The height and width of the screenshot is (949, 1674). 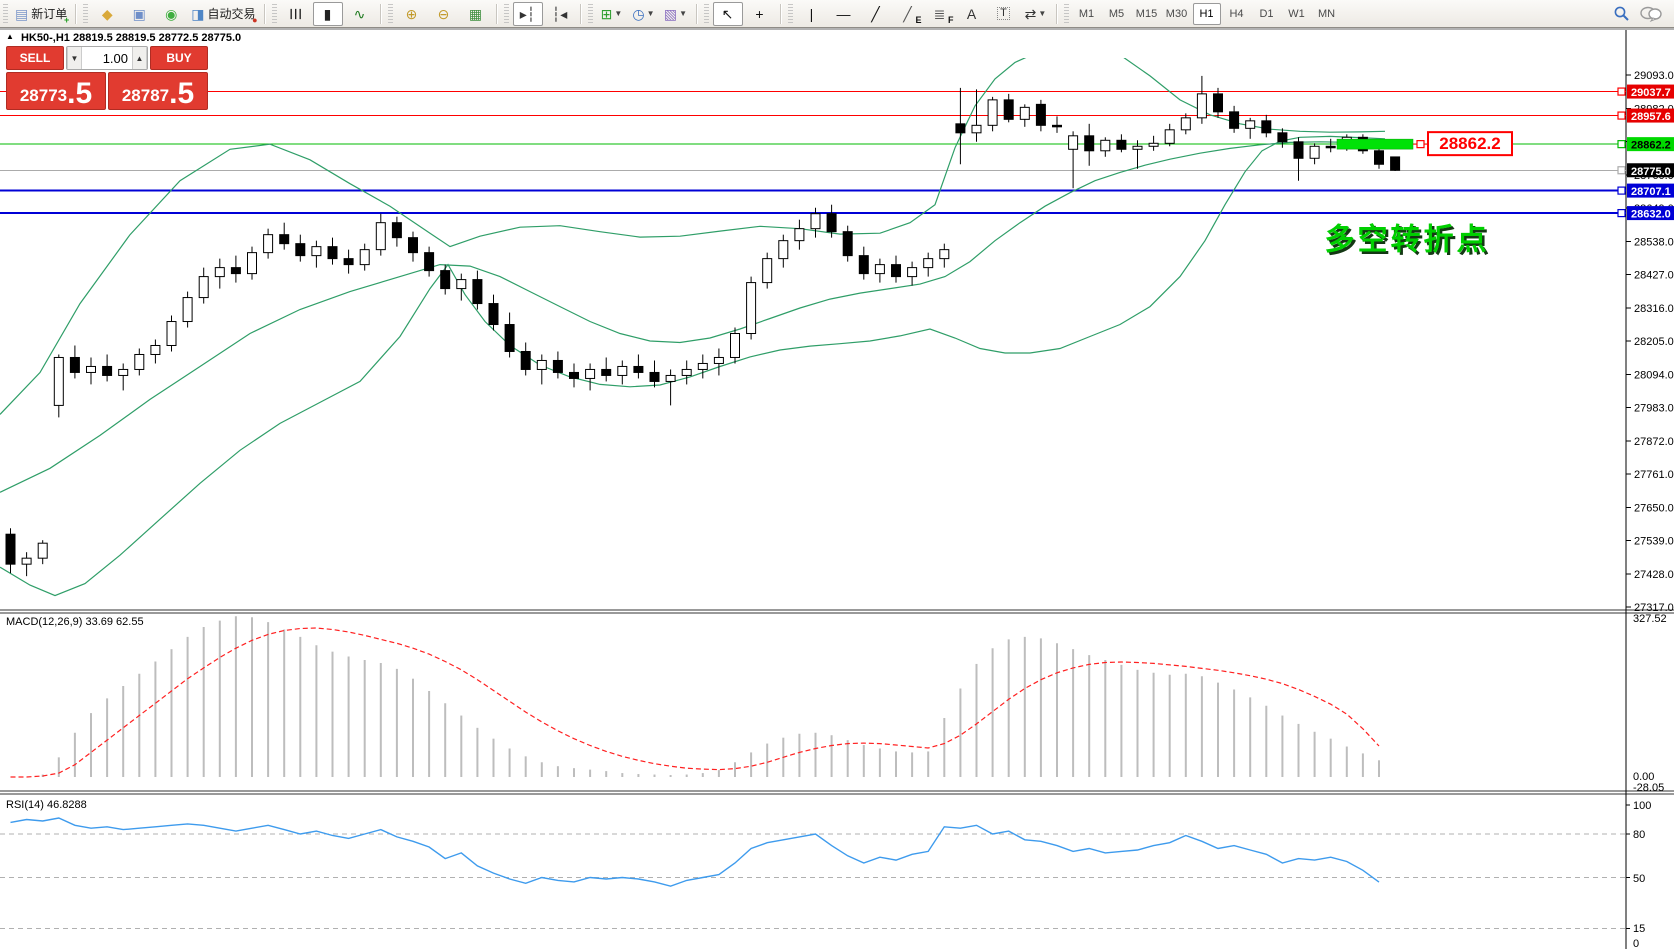 I want to click on rsi-line, so click(x=695, y=852).